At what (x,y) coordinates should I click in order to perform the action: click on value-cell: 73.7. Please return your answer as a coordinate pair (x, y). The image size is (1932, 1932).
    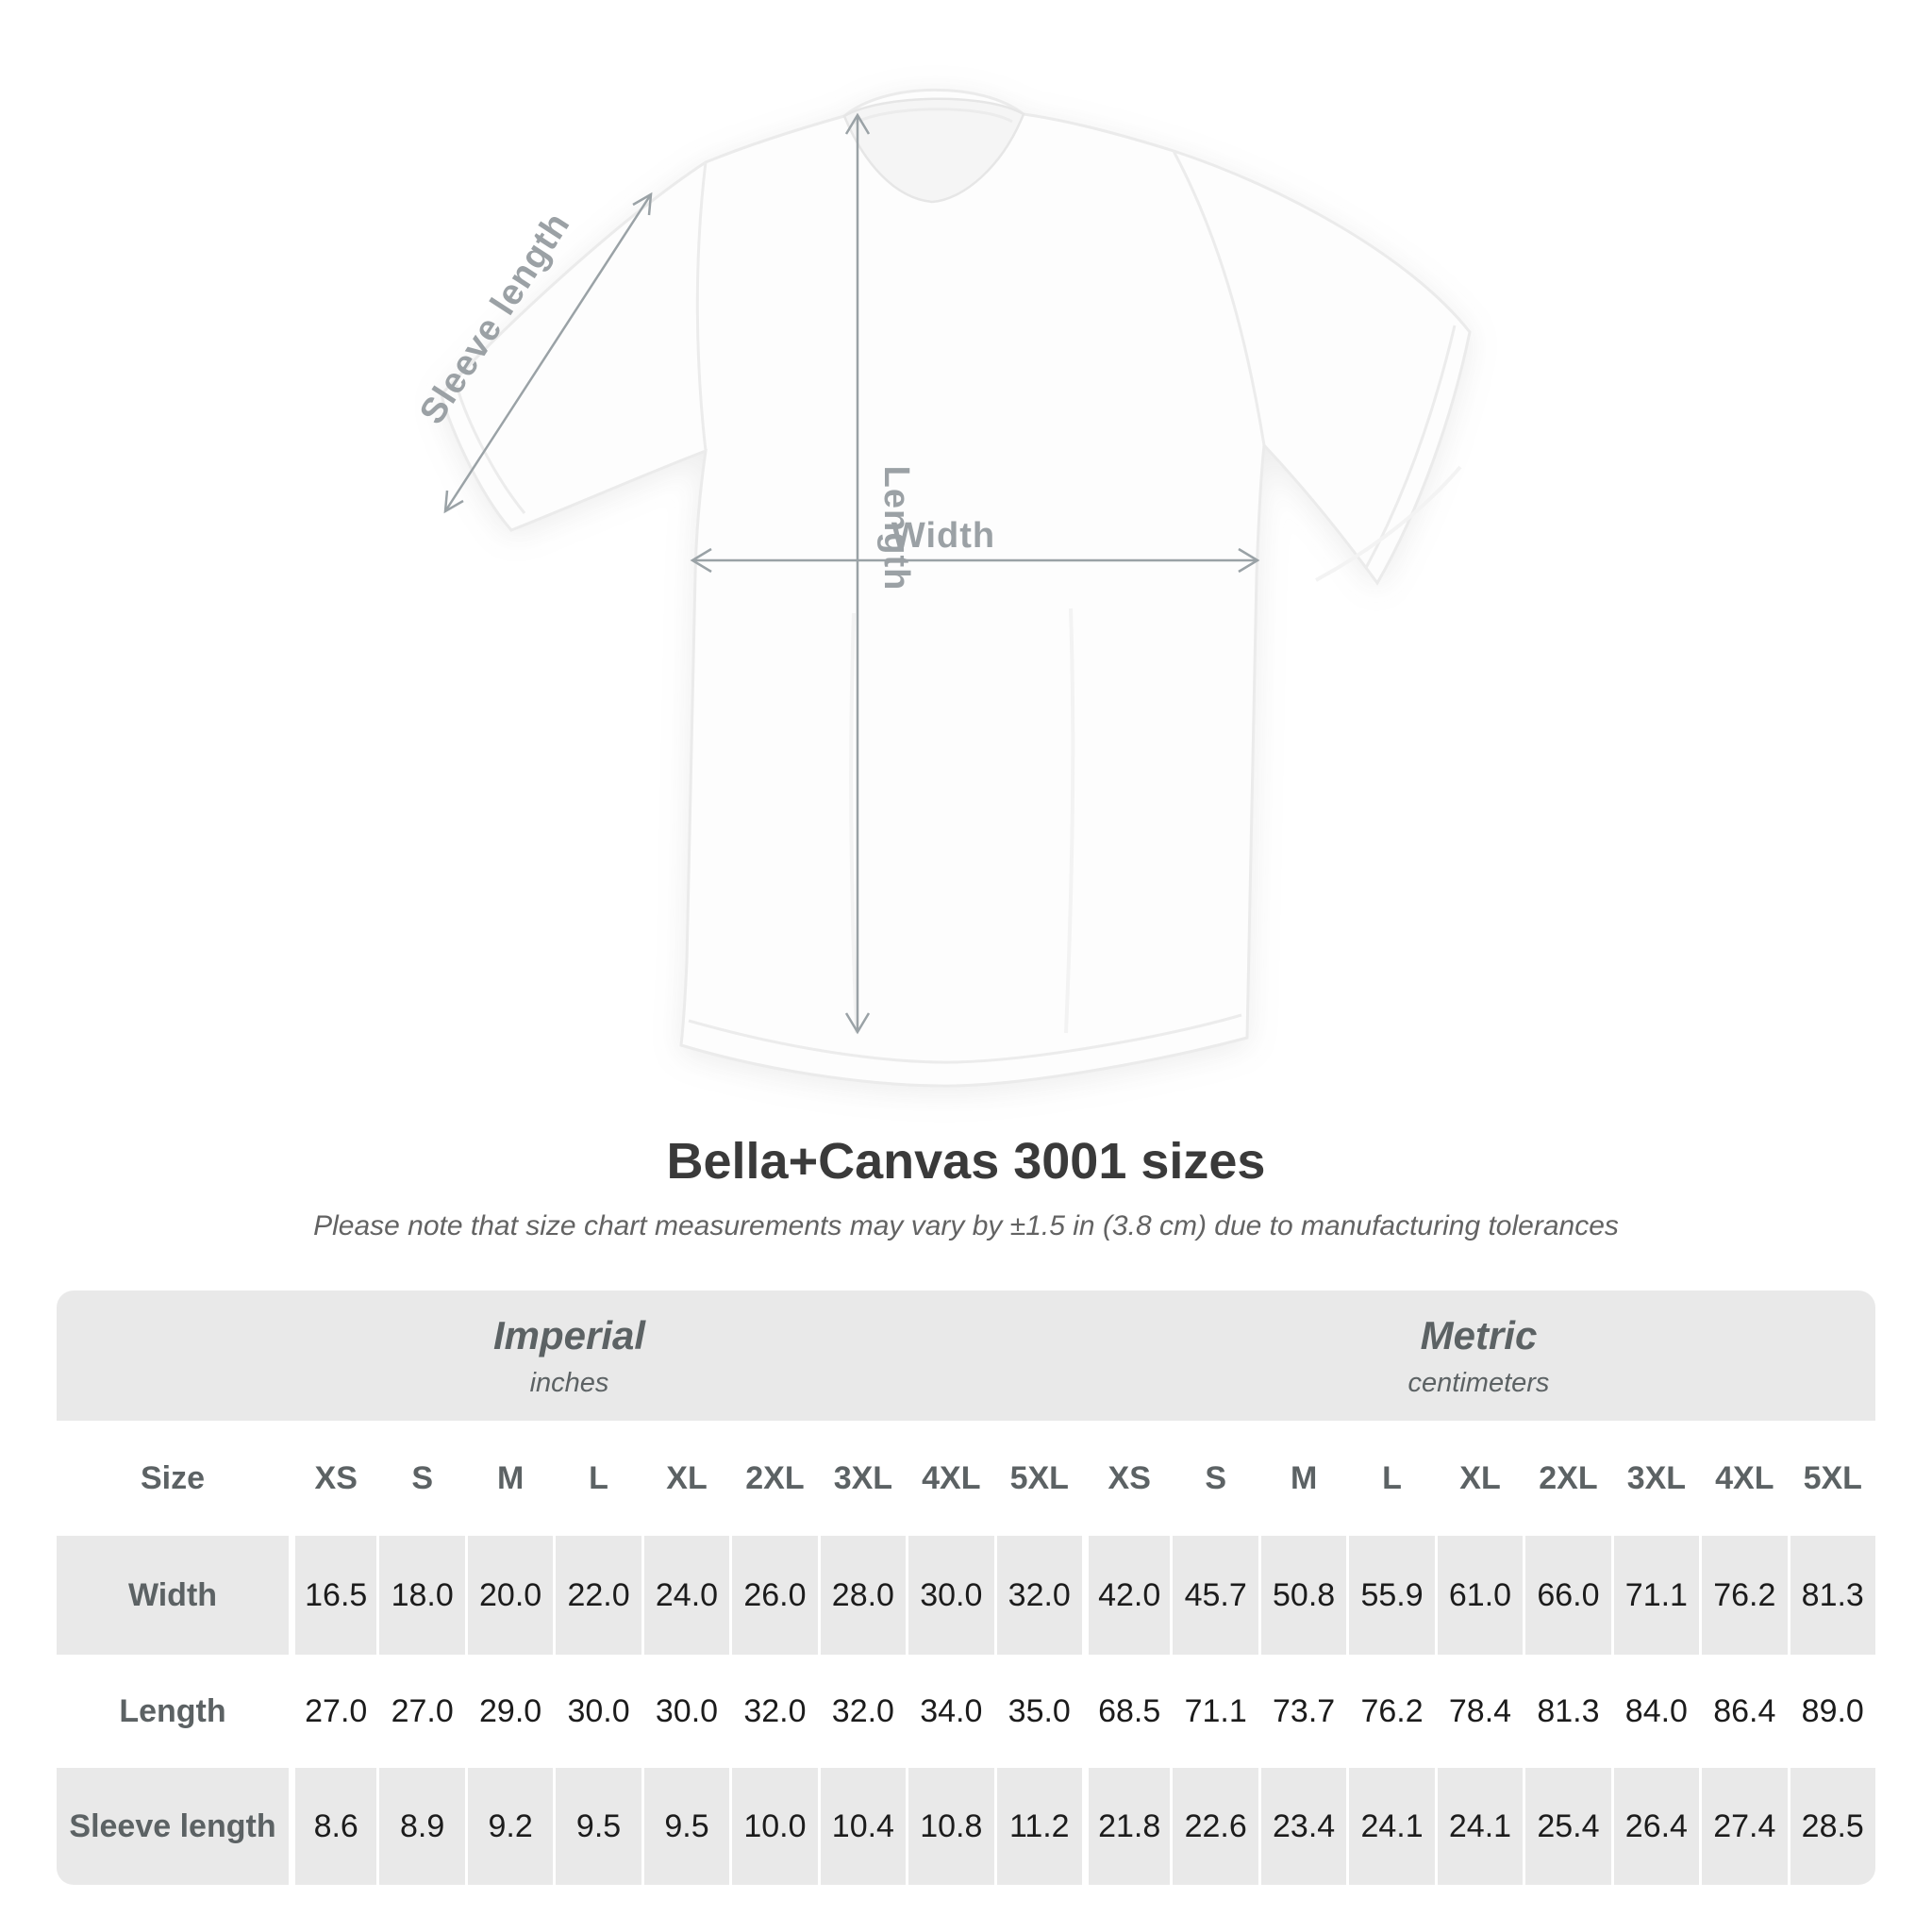
    Looking at the image, I should click on (1302, 1711).